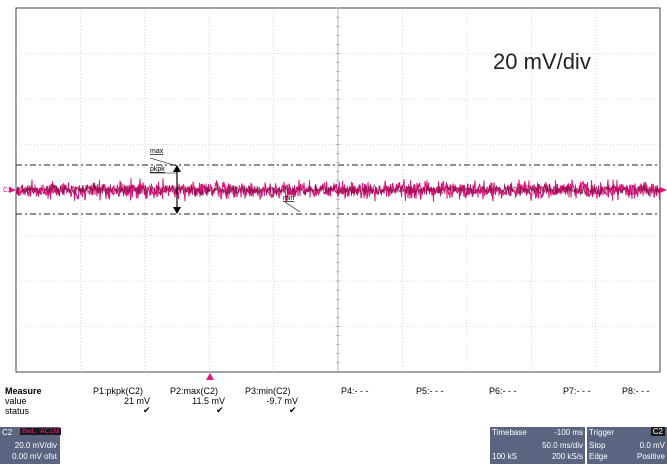  Describe the element at coordinates (293, 410) in the screenshot. I see `param-p3-status-icon: ✔` at that location.